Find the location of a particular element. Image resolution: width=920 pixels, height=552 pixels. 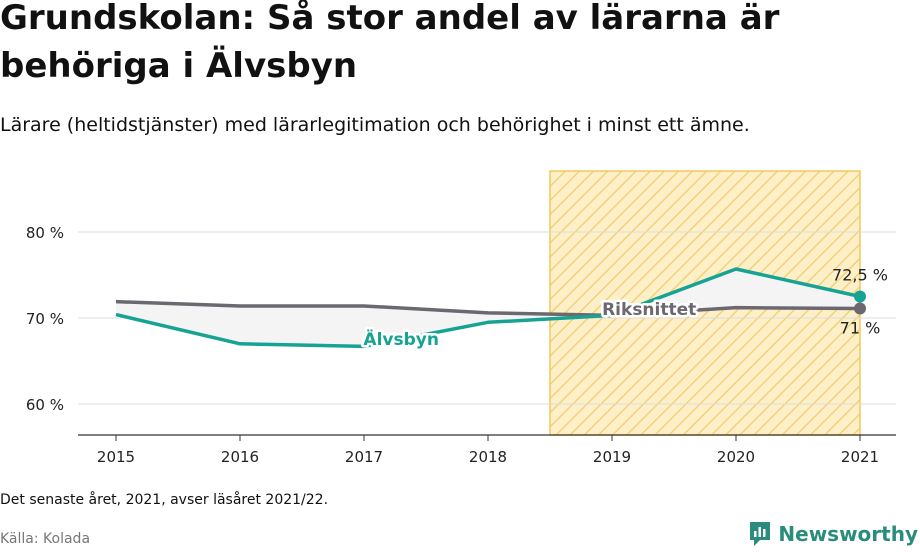

gap-area is located at coordinates (488, 307).